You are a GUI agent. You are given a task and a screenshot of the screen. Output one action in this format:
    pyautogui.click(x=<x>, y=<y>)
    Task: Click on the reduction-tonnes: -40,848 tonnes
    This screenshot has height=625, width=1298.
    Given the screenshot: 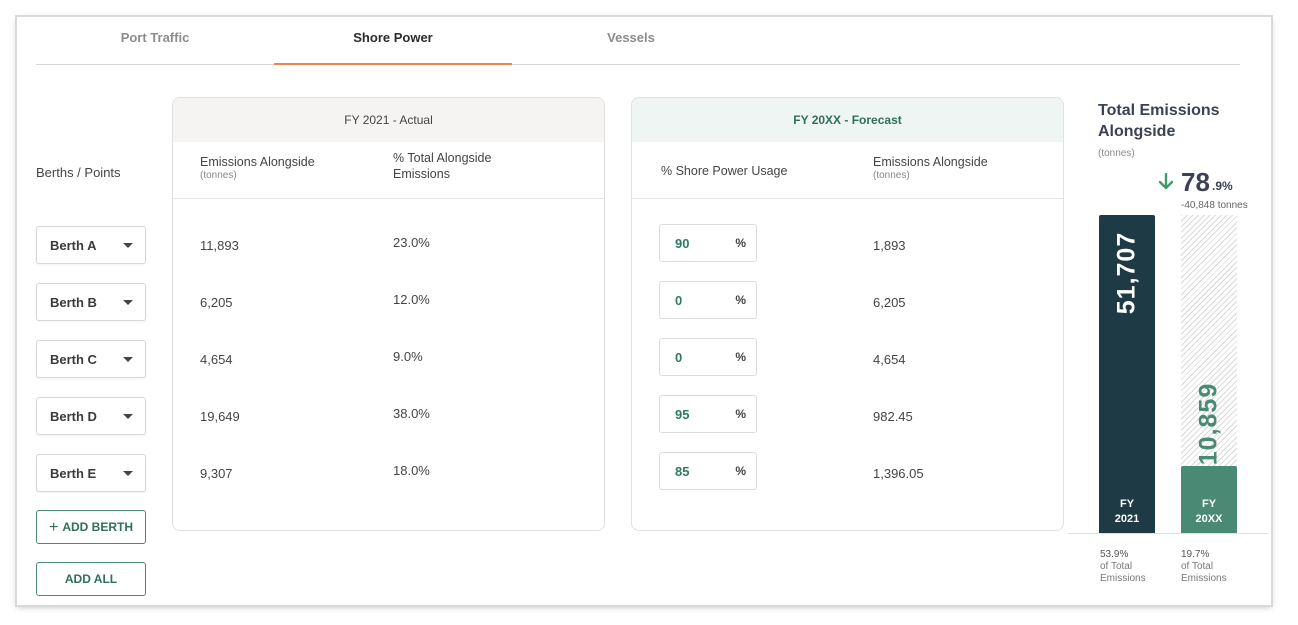 What is the action you would take?
    pyautogui.click(x=1214, y=205)
    